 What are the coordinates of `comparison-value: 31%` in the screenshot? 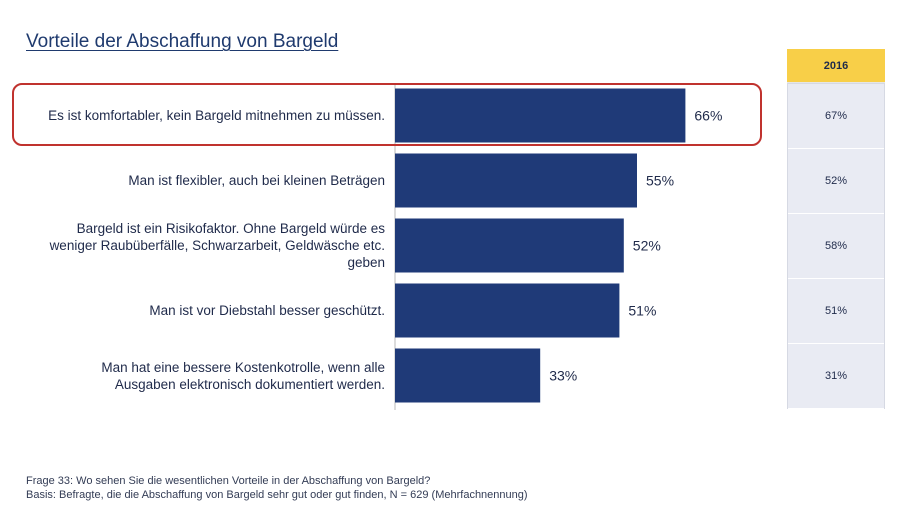 It's located at (836, 376).